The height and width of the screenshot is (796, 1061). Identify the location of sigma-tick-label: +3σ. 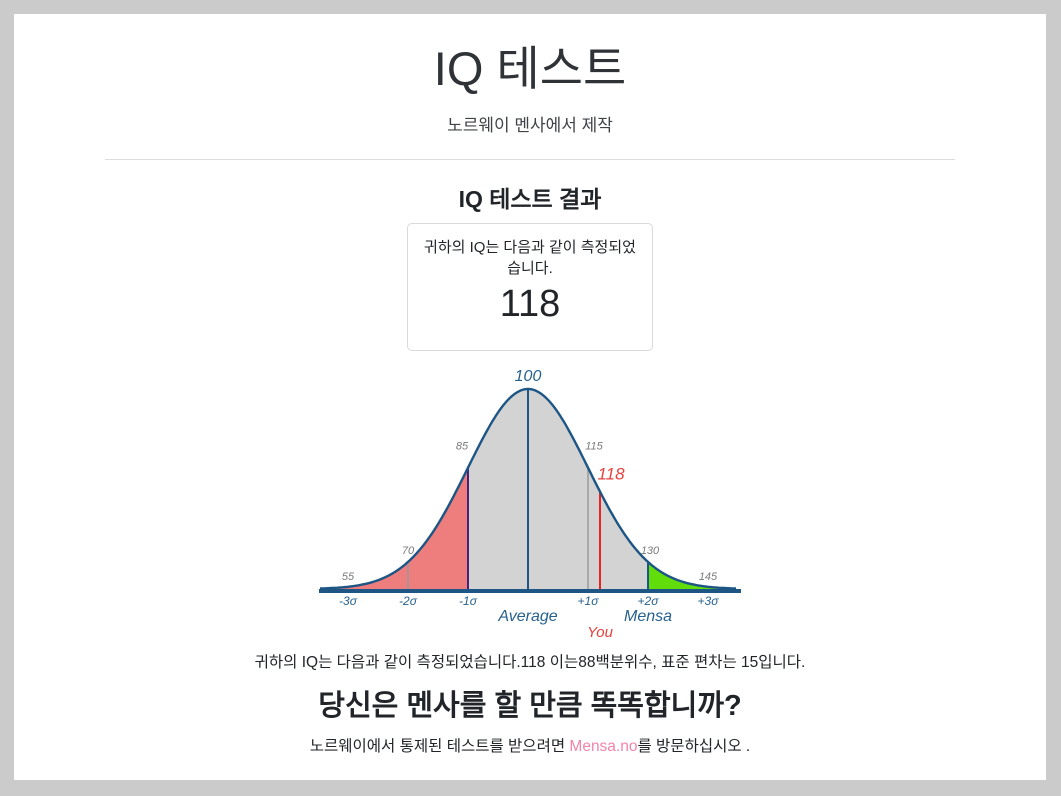
(709, 601).